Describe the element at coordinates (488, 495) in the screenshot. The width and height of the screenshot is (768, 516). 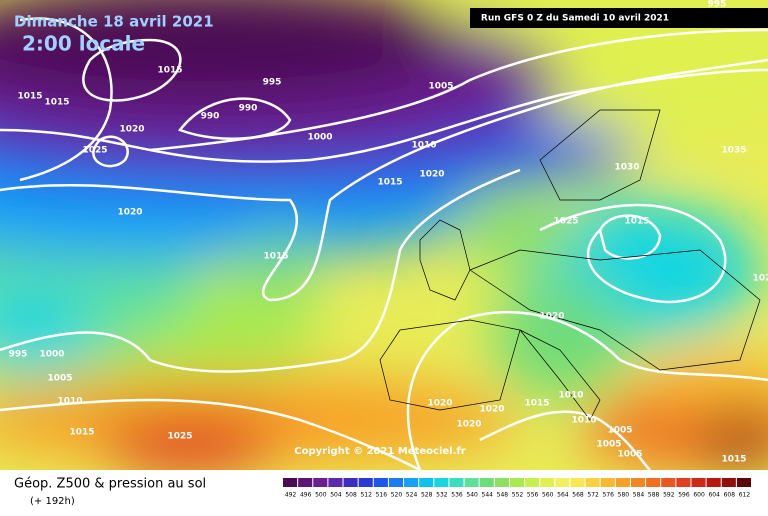
I see `scale-label: 544` at that location.